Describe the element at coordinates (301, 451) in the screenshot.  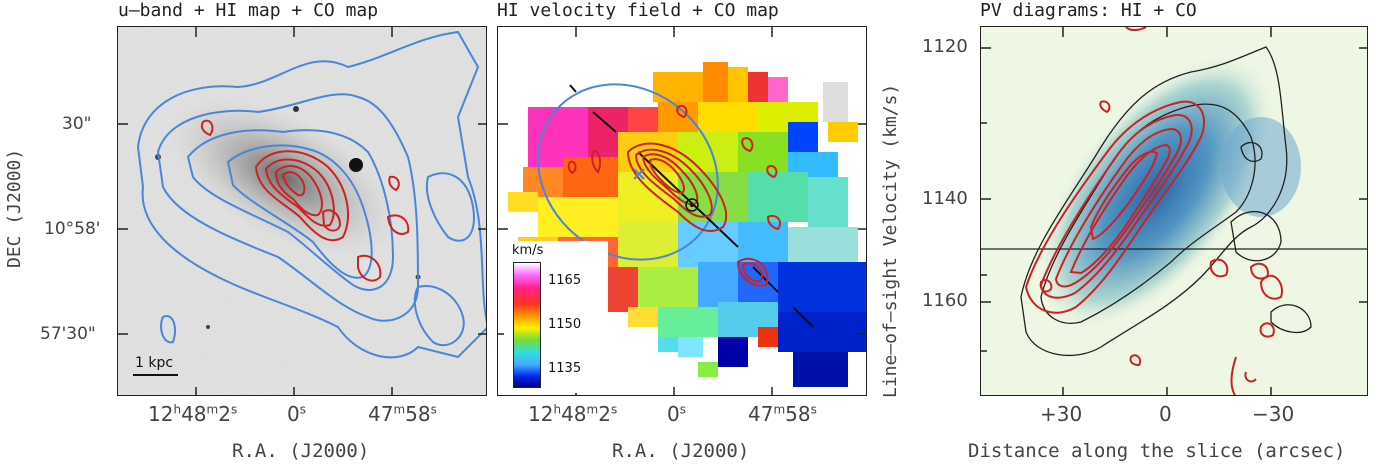
I see `panel-1-xlabel: R.A. (J2000)` at that location.